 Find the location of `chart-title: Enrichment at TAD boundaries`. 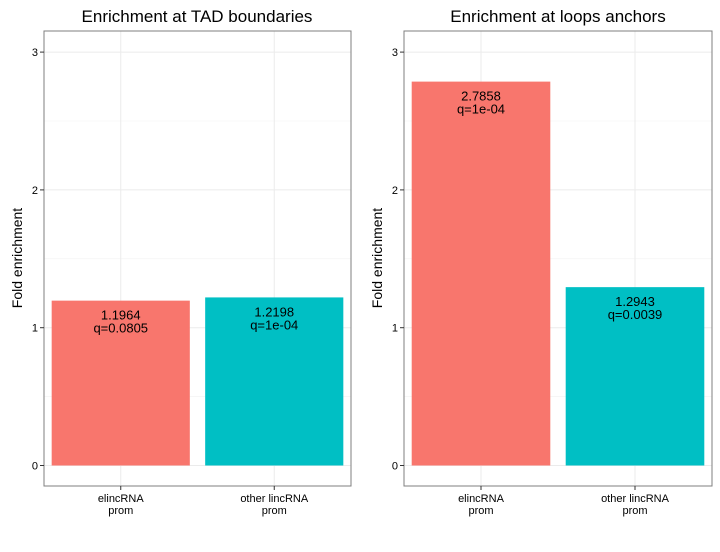

chart-title: Enrichment at TAD boundaries is located at coordinates (197, 16).